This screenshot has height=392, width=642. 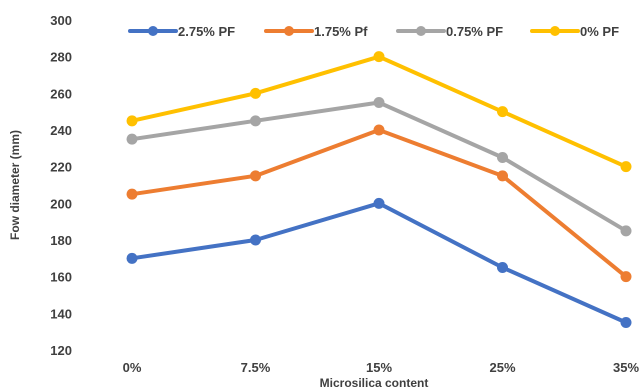 What do you see at coordinates (373, 31) in the screenshot?
I see `legend: 2.75% PF 1.75% Pf 0.75% PF 0% PF` at bounding box center [373, 31].